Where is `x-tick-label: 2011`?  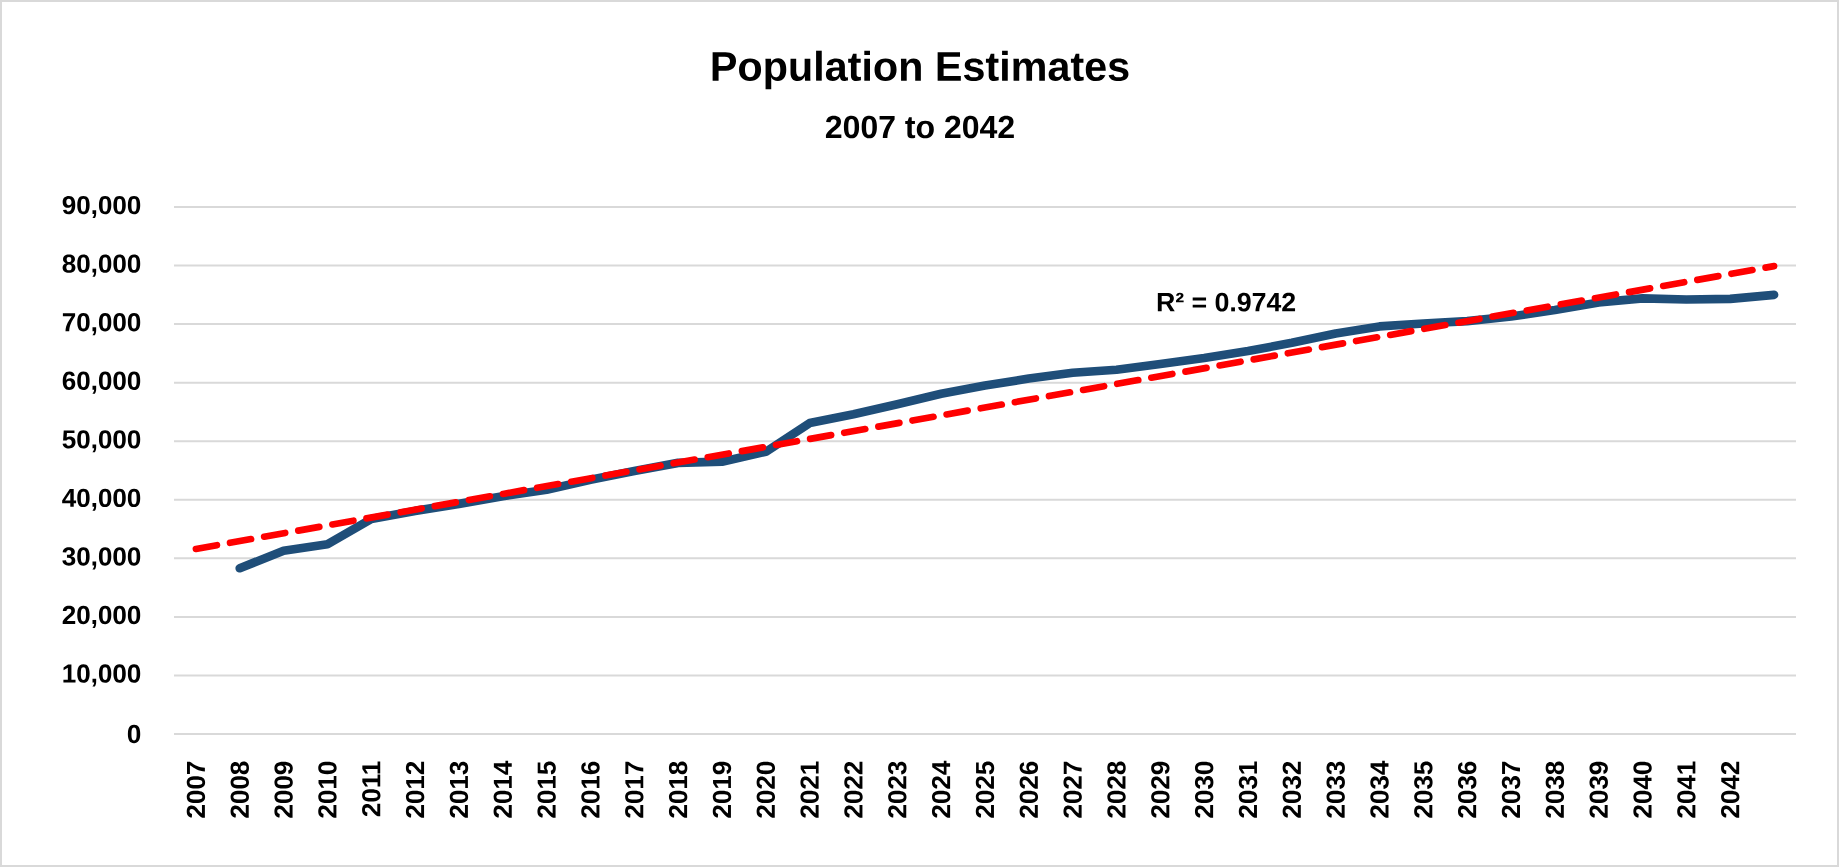 x-tick-label: 2011 is located at coordinates (371, 789).